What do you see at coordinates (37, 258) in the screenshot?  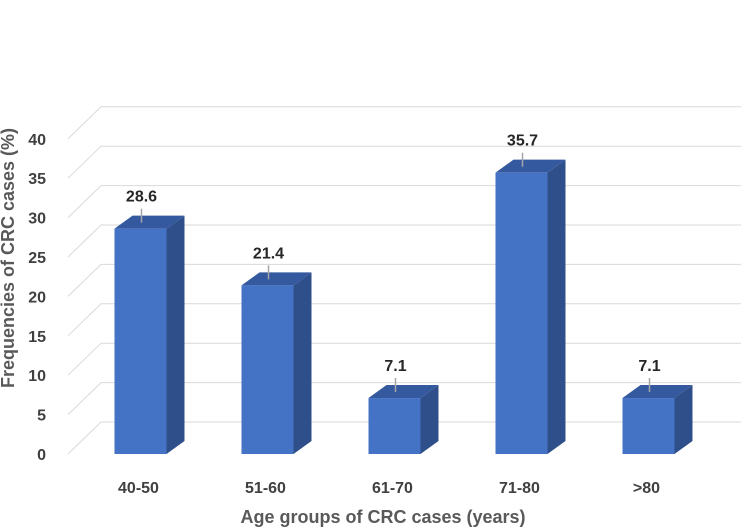 I see `y-tick-label: 25` at bounding box center [37, 258].